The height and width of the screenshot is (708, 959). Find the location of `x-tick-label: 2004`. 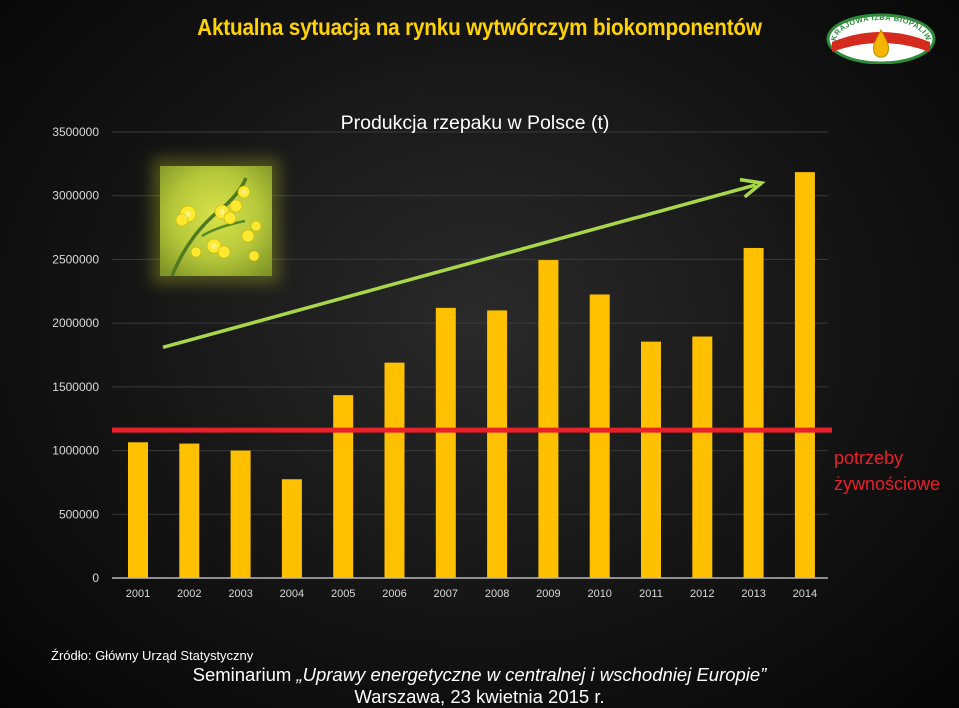

x-tick-label: 2004 is located at coordinates (292, 594).